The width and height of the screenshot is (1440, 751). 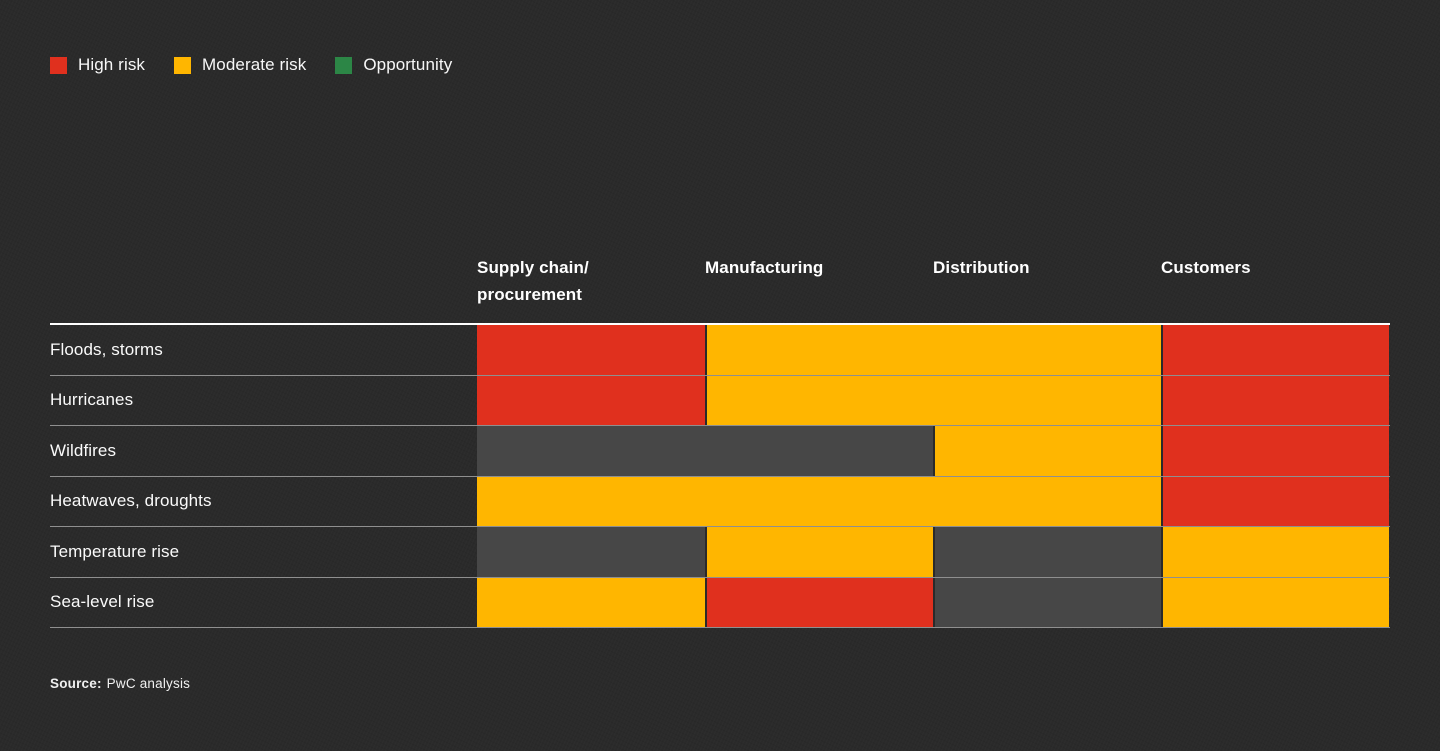 I want to click on column-header-3: Customers, so click(x=1206, y=267).